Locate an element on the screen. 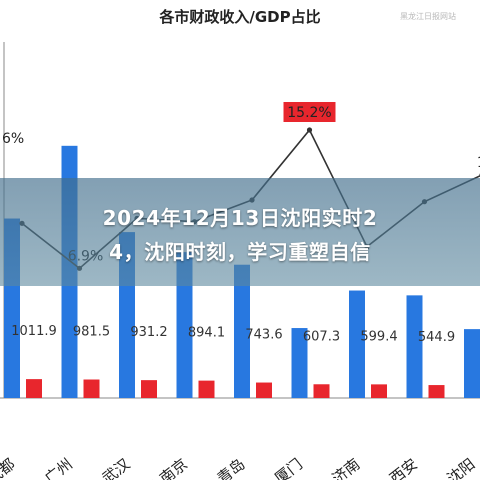  headline-line-1: 2024年12月13日沈阳实时2 is located at coordinates (240, 218).